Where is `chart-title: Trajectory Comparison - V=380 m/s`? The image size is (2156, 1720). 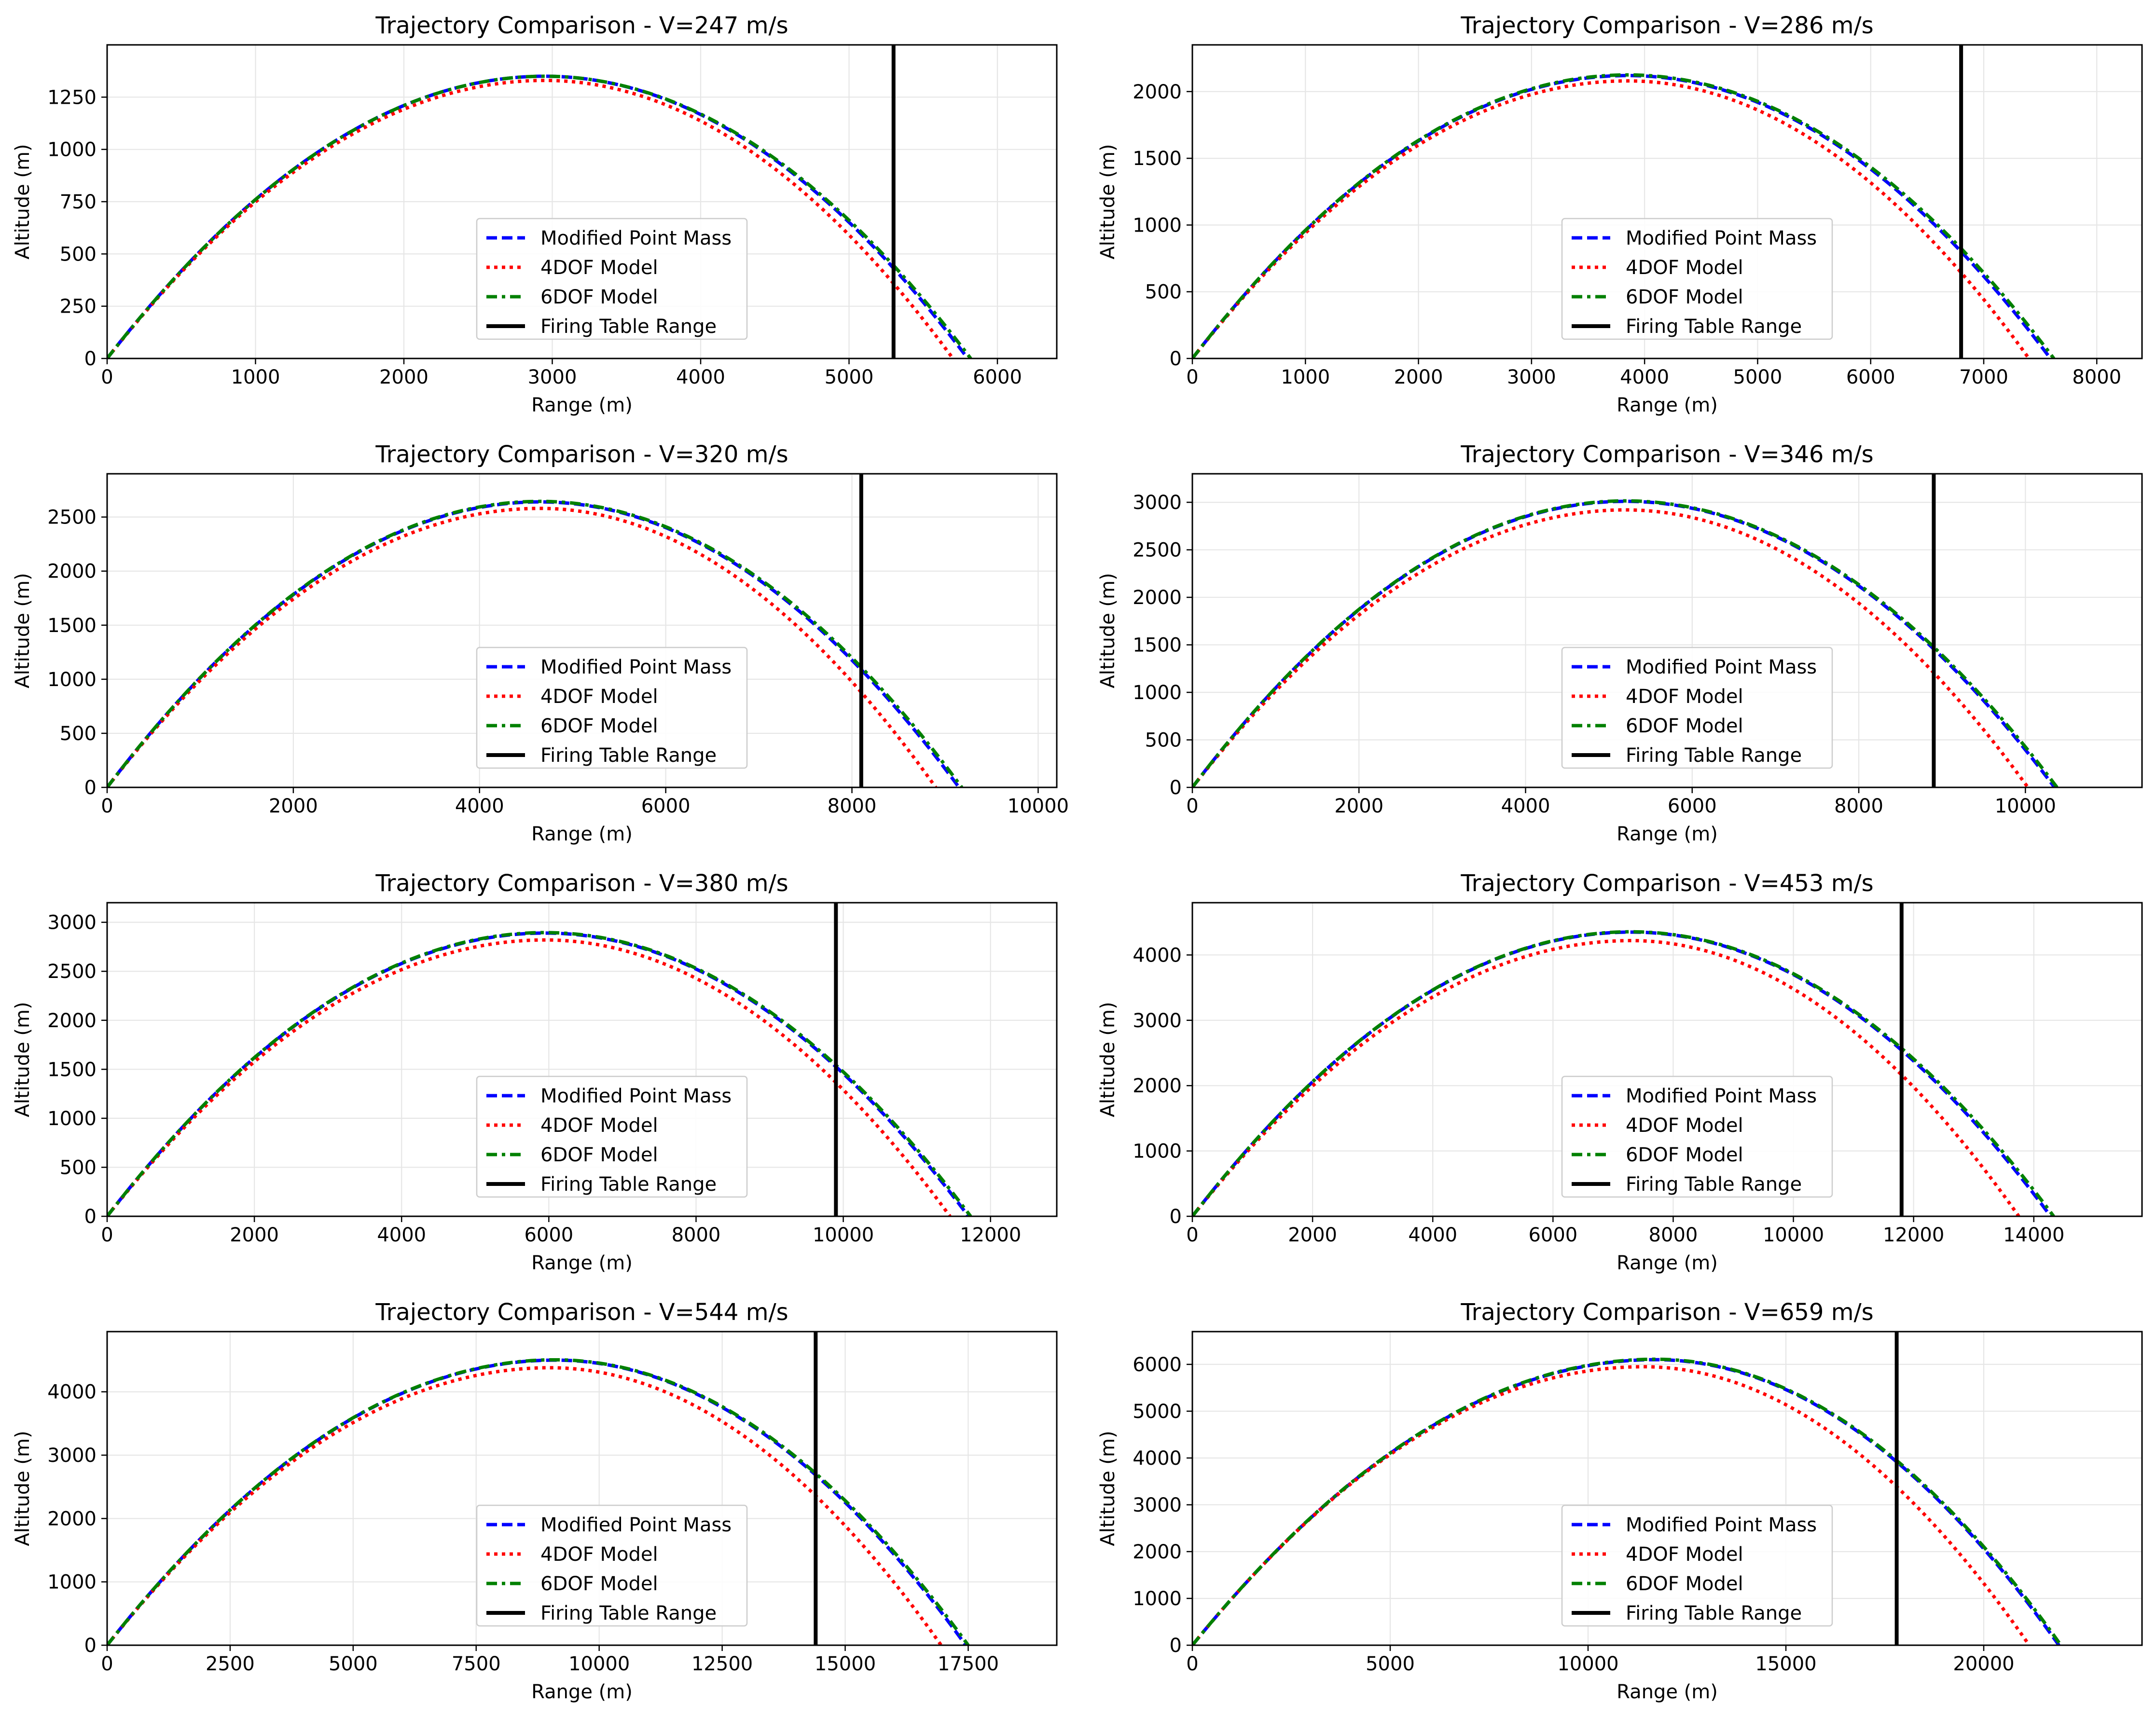
chart-title: Trajectory Comparison - V=380 m/s is located at coordinates (581, 883).